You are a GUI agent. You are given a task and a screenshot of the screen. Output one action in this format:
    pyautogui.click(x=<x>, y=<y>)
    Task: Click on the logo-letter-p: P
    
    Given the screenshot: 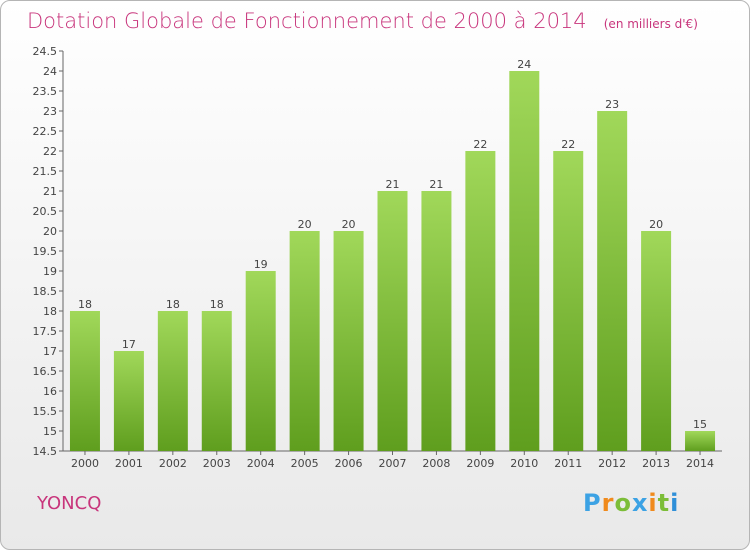 What is the action you would take?
    pyautogui.click(x=592, y=503)
    